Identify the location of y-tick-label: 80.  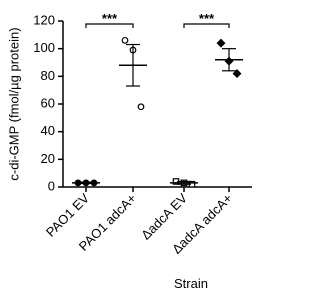
(48, 75).